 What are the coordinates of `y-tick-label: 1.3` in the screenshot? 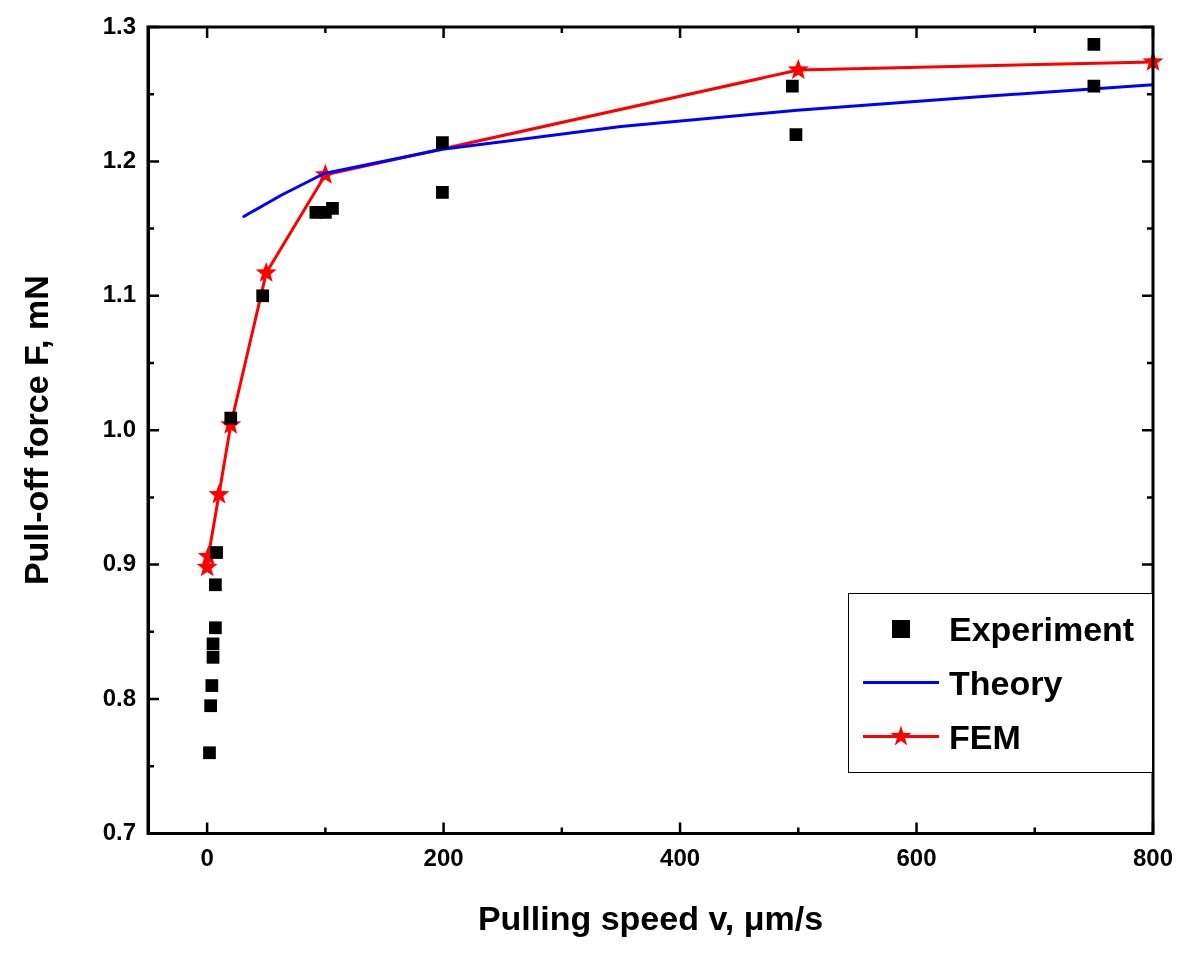 It's located at (119, 25).